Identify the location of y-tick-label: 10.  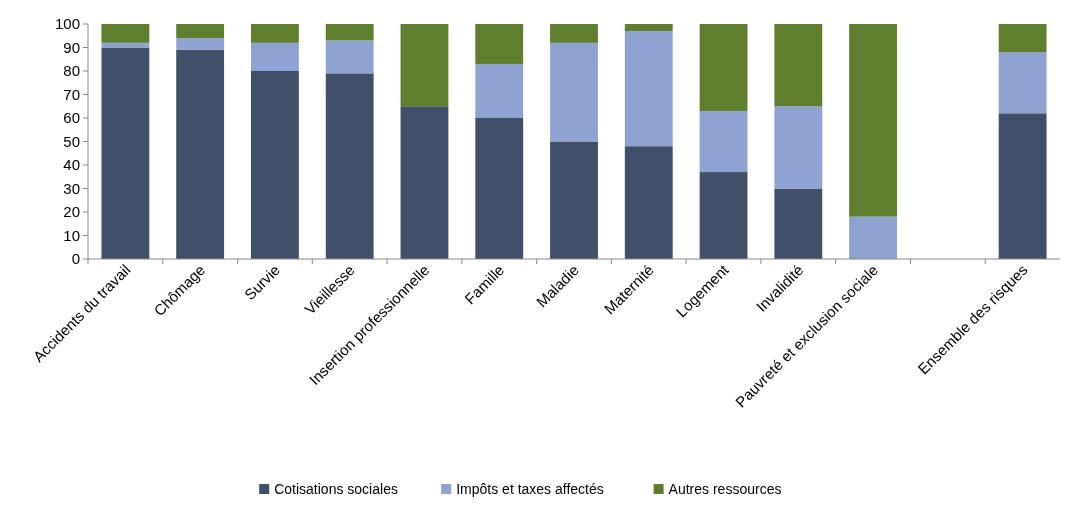
(71, 235).